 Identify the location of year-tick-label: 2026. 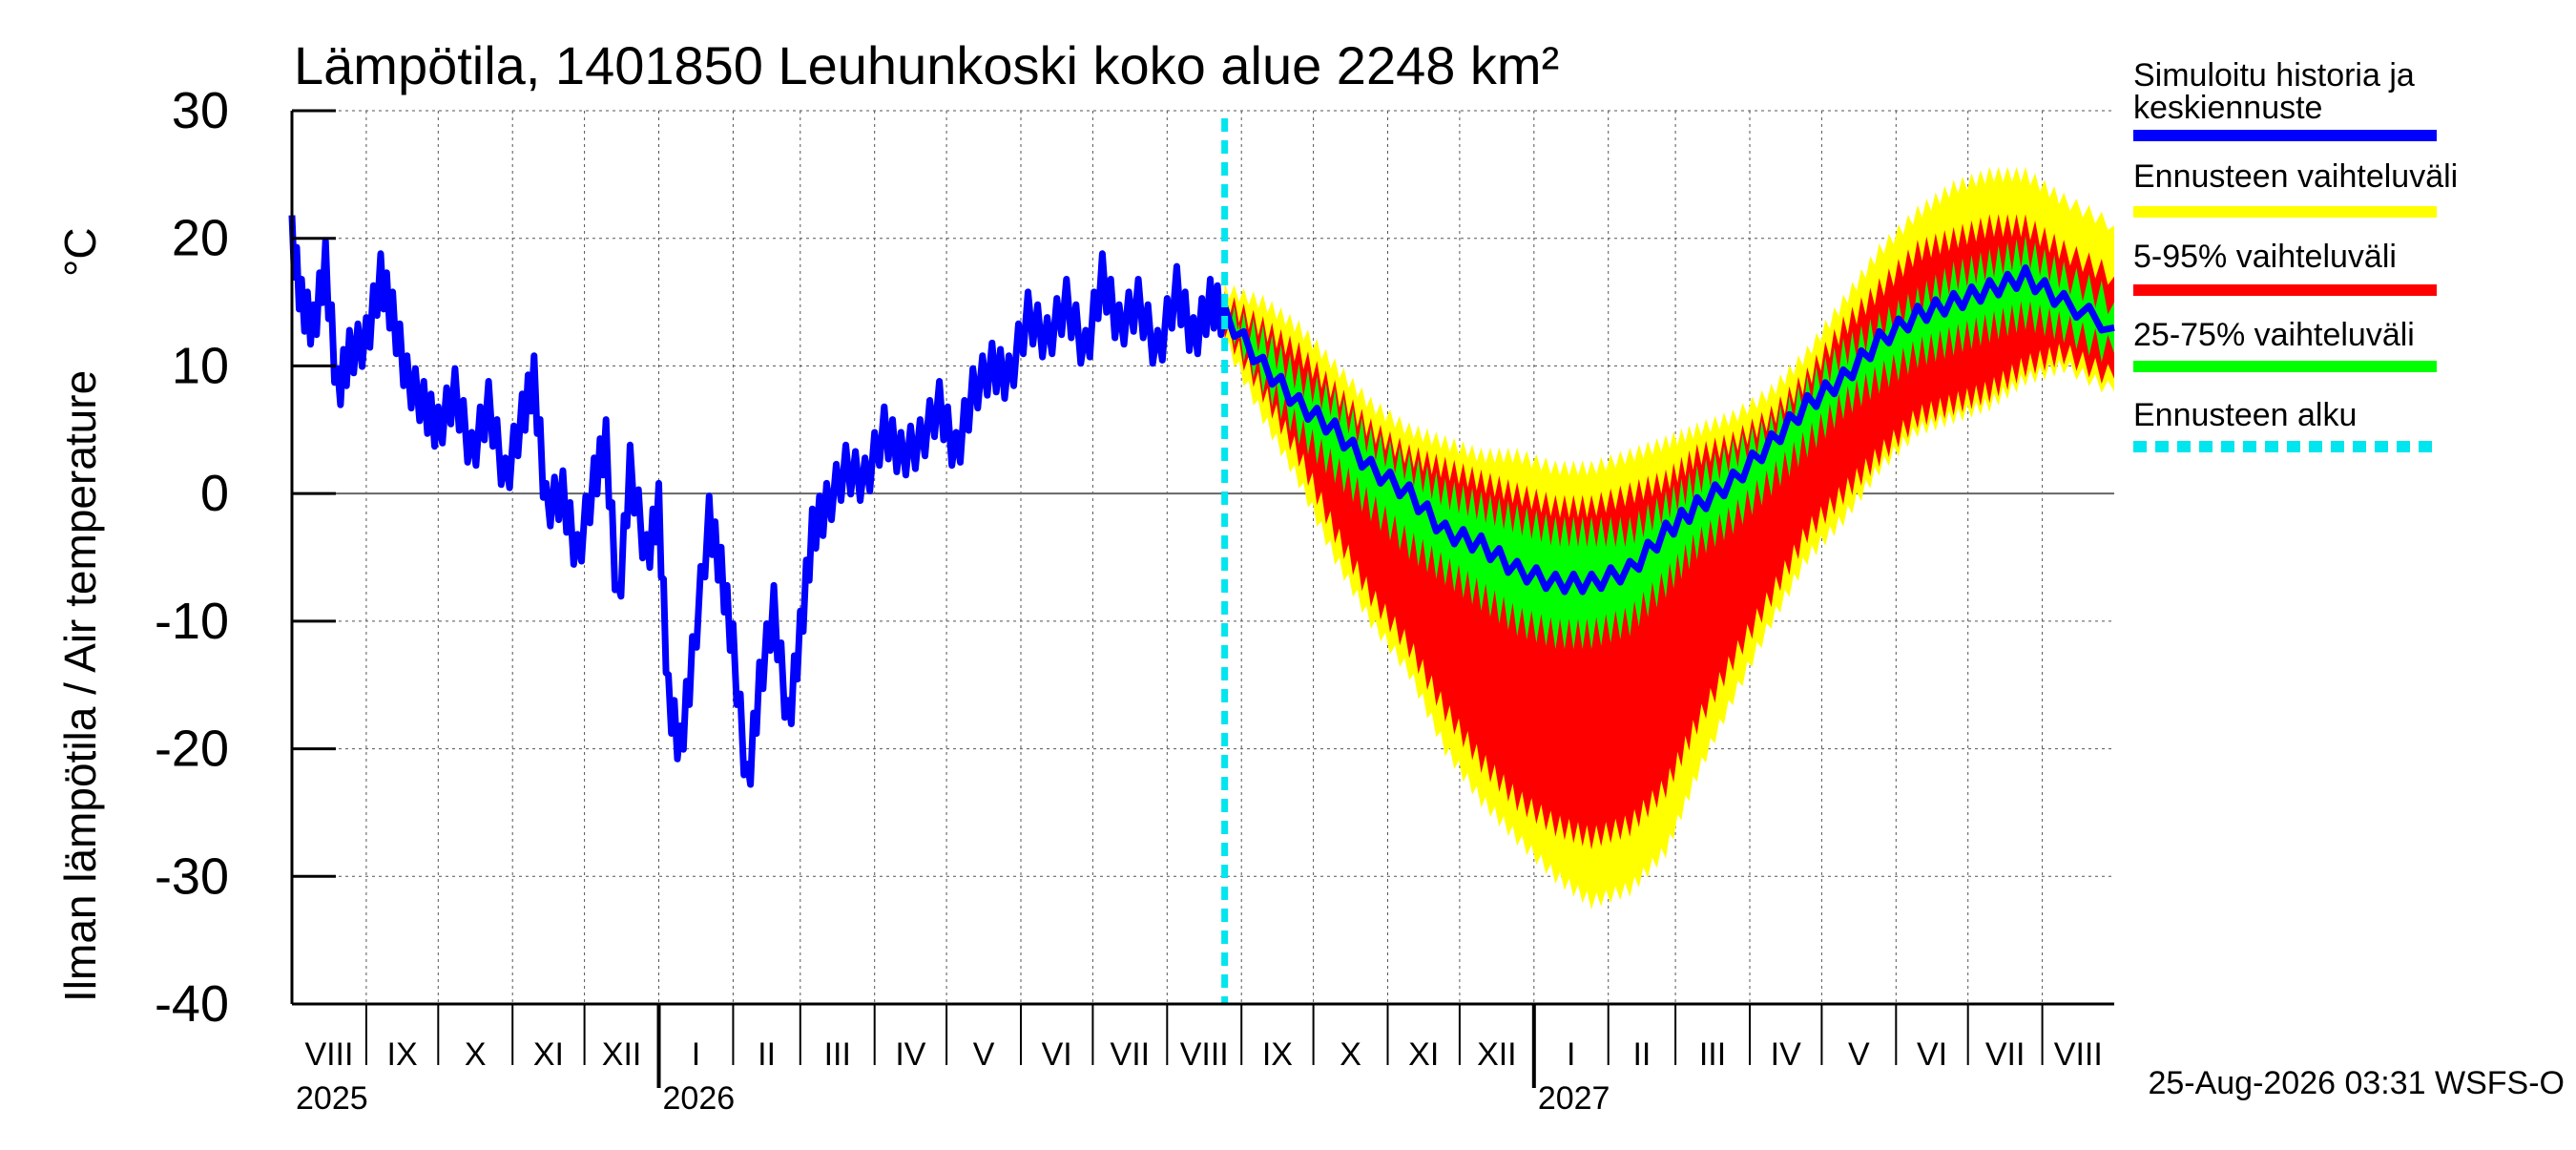
(699, 1098).